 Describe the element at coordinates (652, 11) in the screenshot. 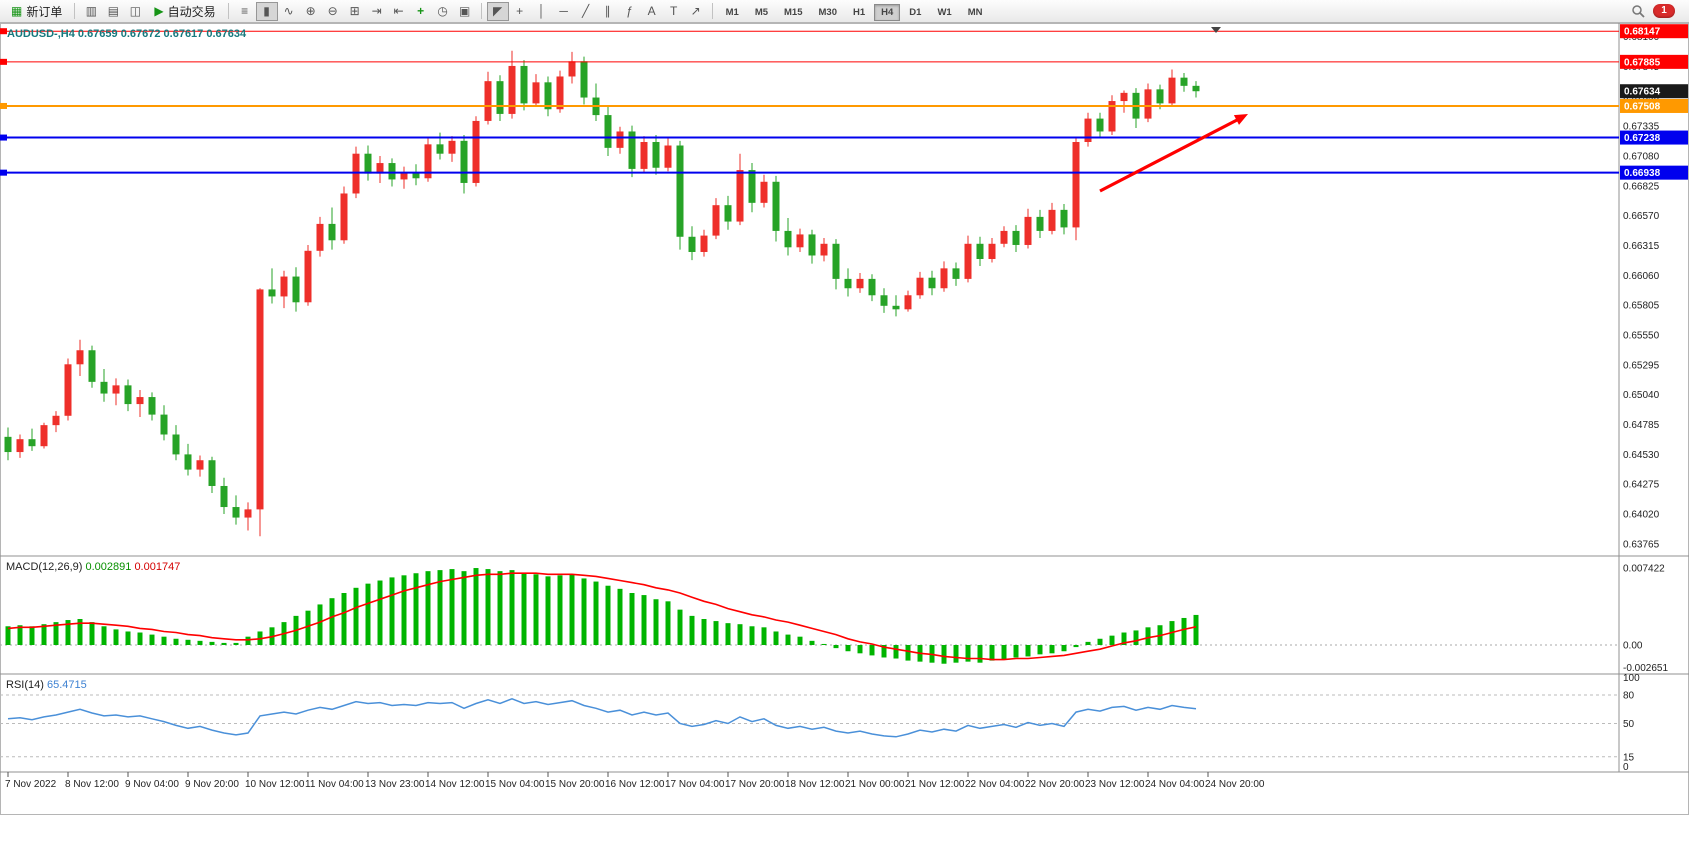

I see `text-icon: A` at that location.